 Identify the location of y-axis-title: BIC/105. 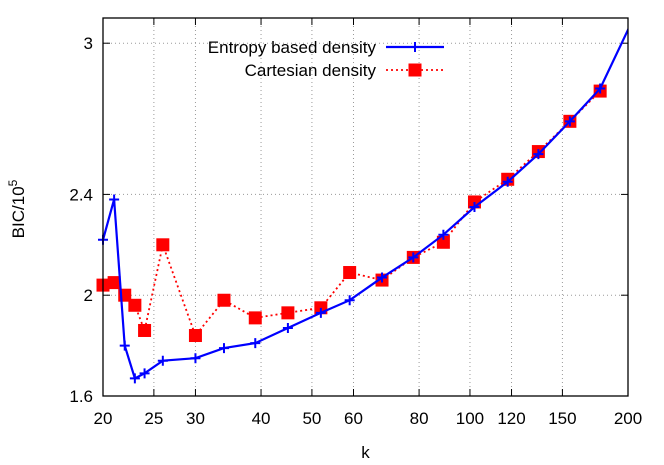
(17, 208).